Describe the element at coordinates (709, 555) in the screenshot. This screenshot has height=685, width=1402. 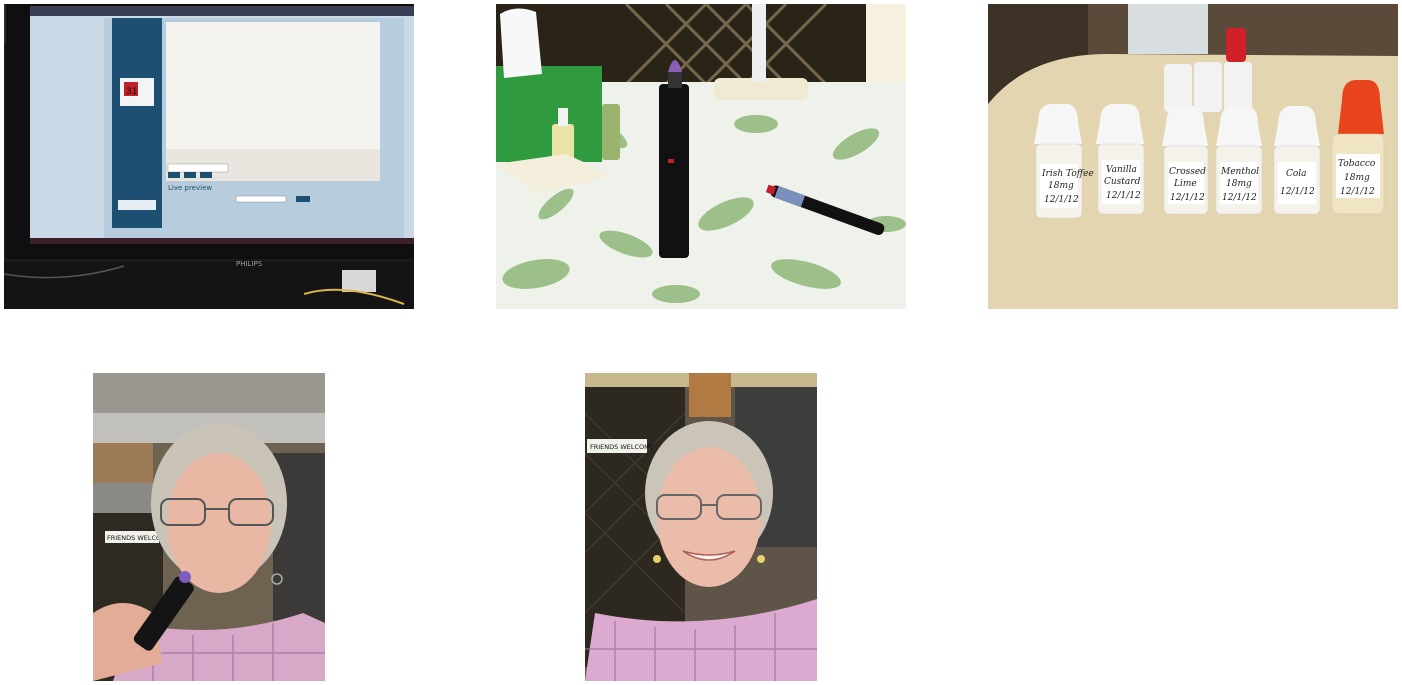
I see `smile` at that location.